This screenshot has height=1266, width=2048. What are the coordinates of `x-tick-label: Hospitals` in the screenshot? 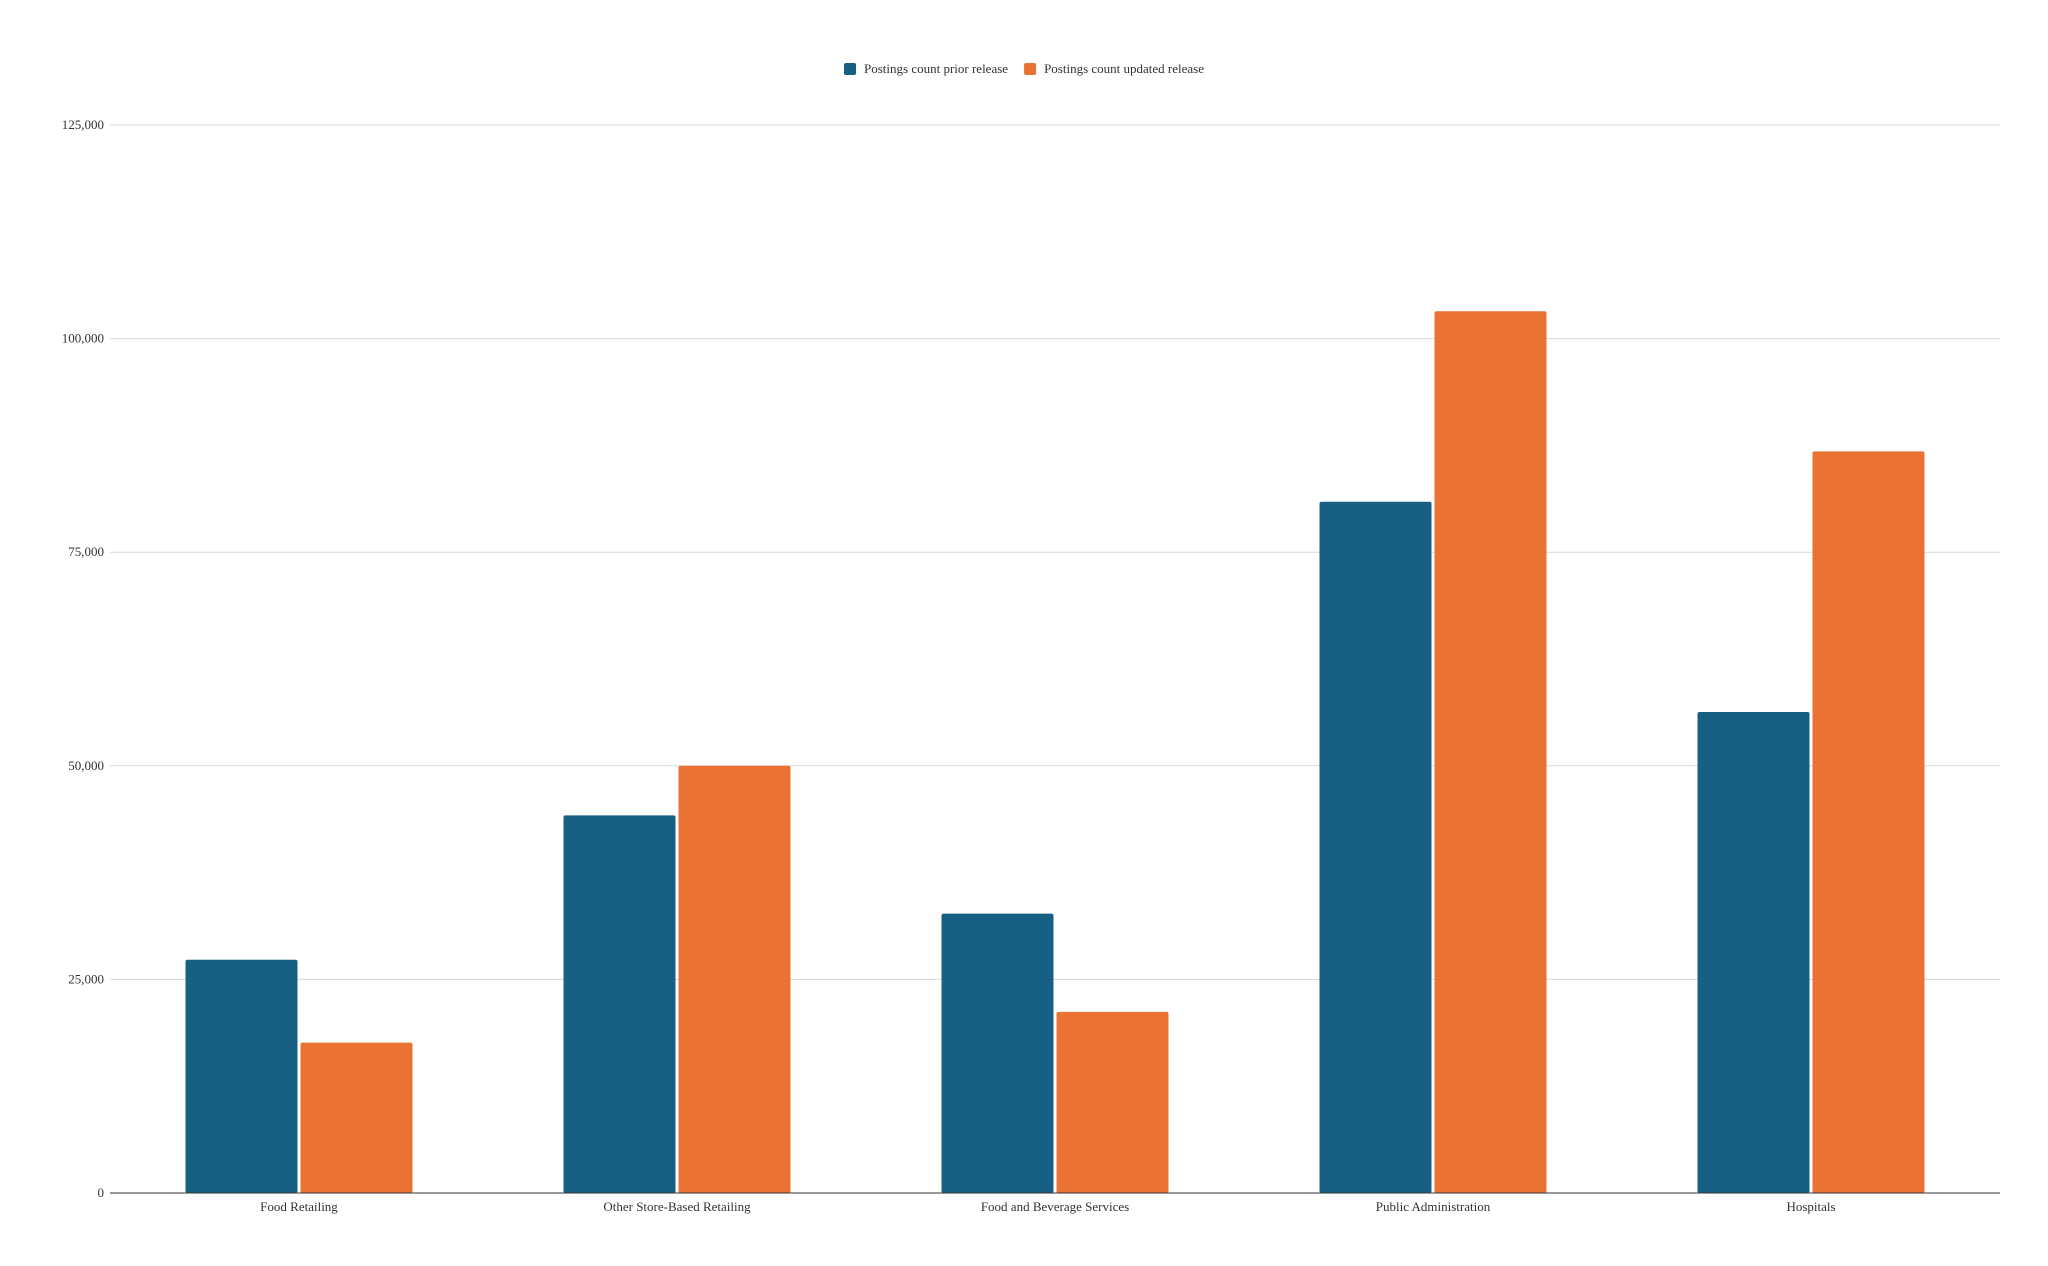 It's located at (1810, 1206).